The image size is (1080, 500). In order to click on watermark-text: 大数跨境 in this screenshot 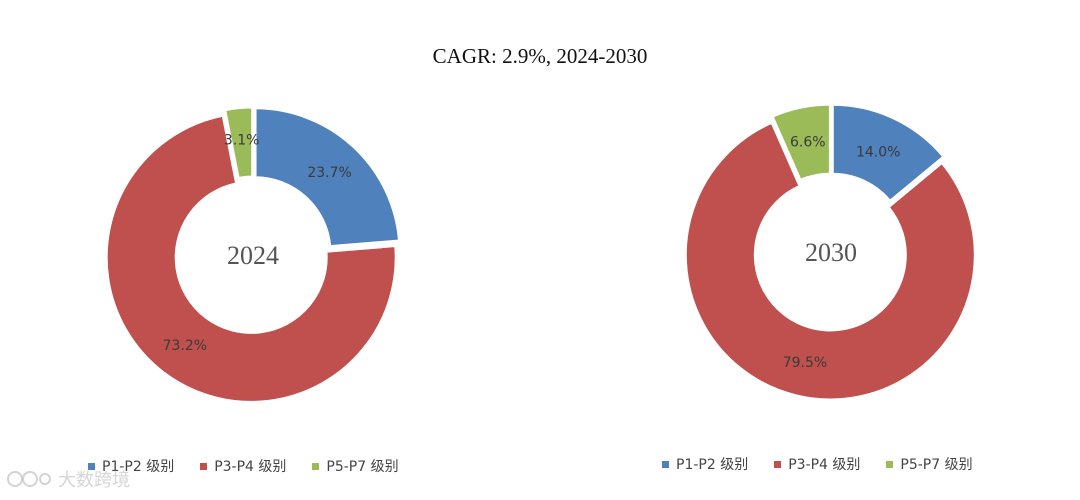, I will do `click(94, 480)`.